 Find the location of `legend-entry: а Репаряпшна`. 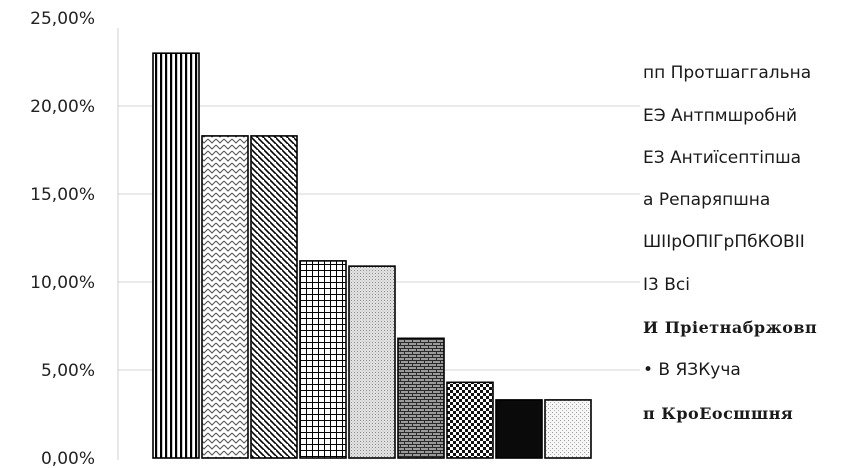

legend-entry: а Репаряпшна is located at coordinates (706, 200).